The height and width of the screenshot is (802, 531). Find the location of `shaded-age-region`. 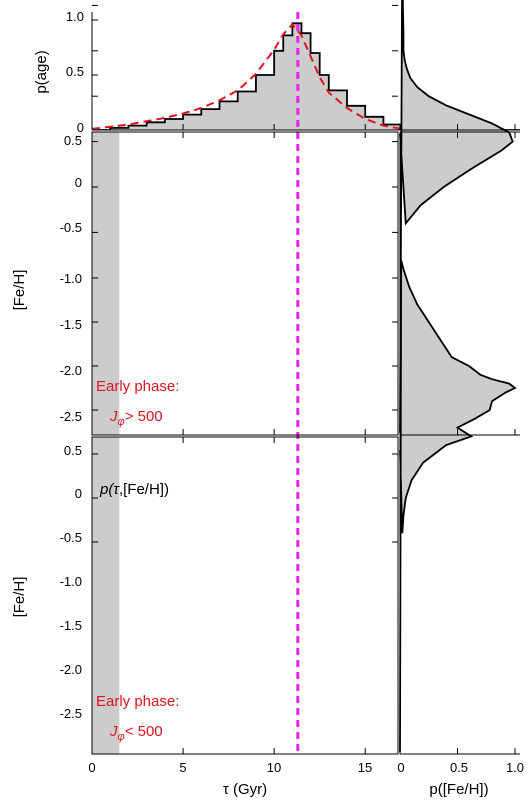

shaded-age-region is located at coordinates (106, 443).